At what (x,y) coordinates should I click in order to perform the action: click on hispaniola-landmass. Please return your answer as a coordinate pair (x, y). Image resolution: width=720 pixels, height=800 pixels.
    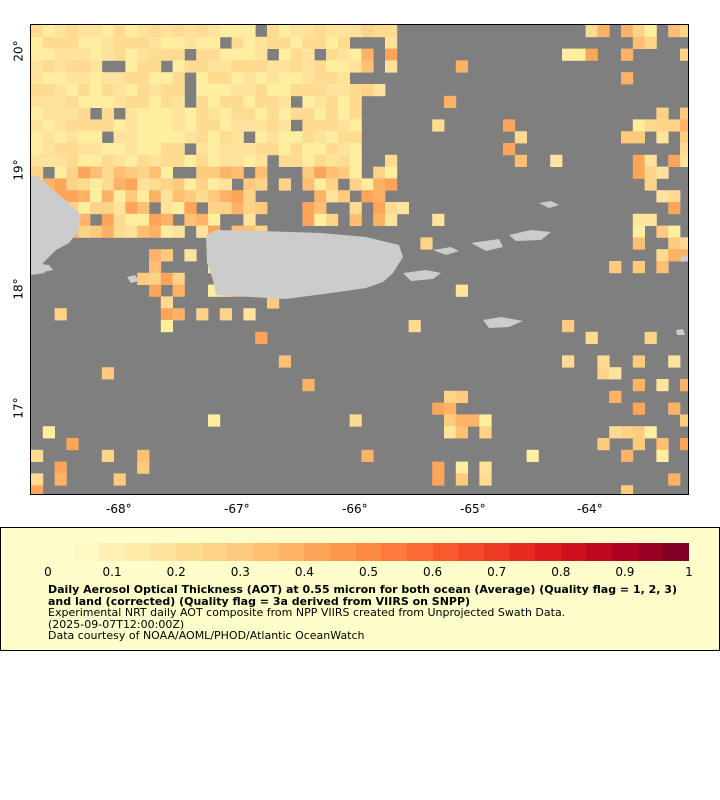
    Looking at the image, I should click on (56, 225).